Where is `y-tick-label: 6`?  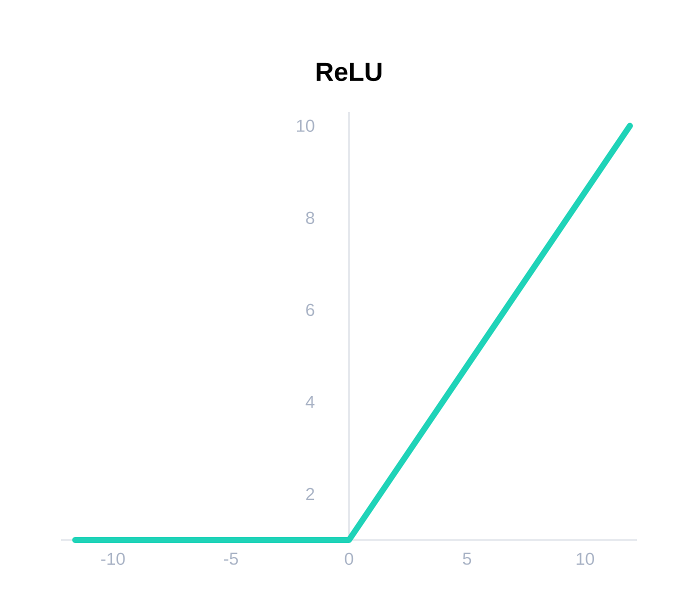
y-tick-label: 6 is located at coordinates (310, 310).